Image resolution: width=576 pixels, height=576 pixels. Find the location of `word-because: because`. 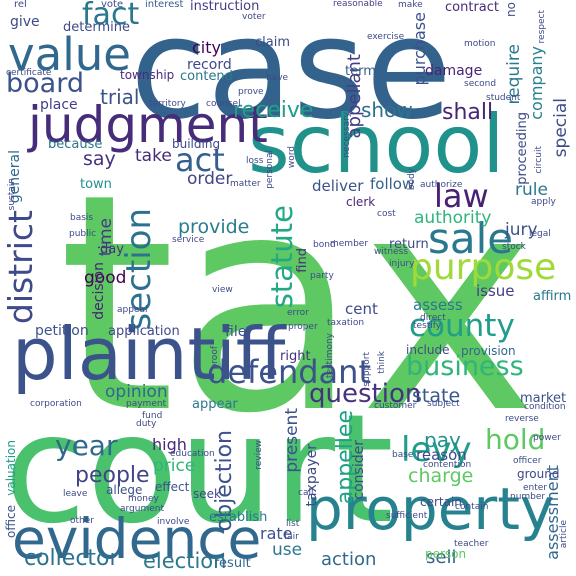

word-because: because is located at coordinates (75, 144).